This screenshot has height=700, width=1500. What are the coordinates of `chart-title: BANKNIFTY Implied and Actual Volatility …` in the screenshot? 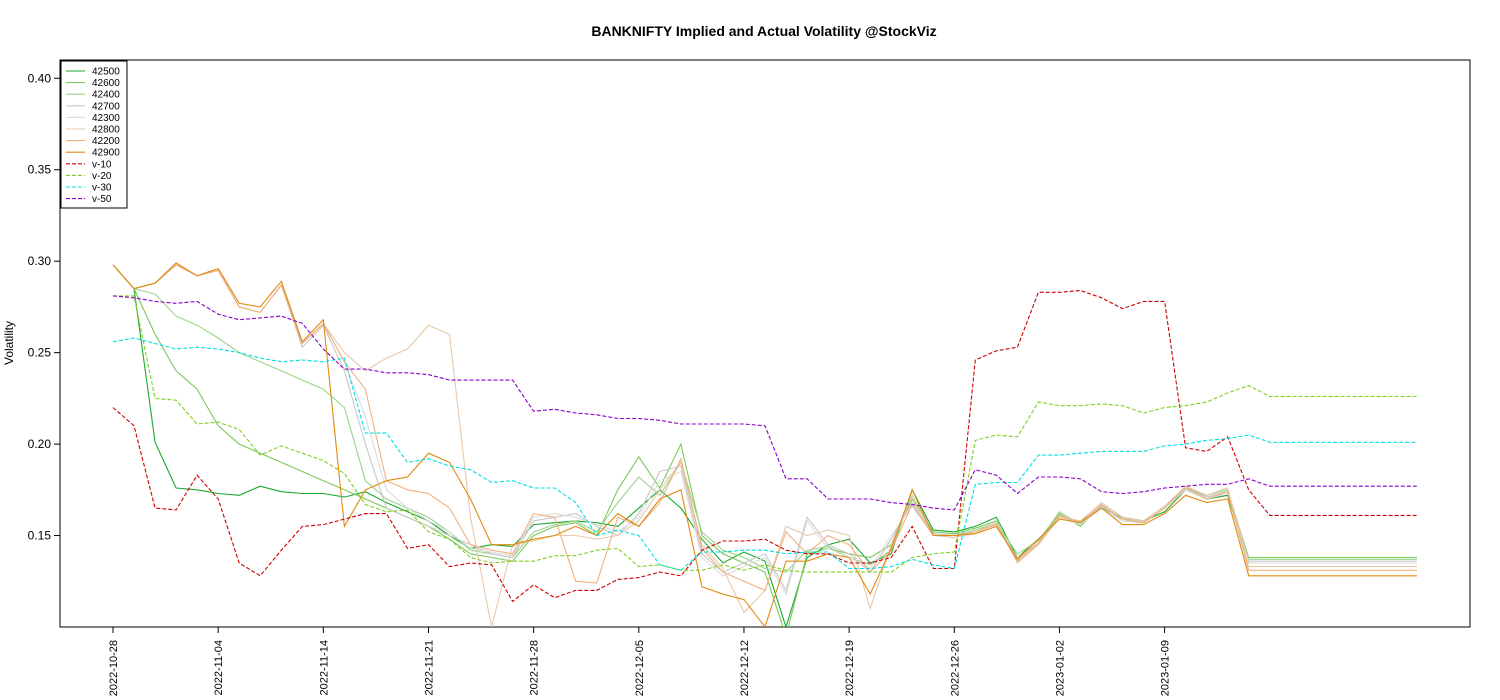 It's located at (763, 31).